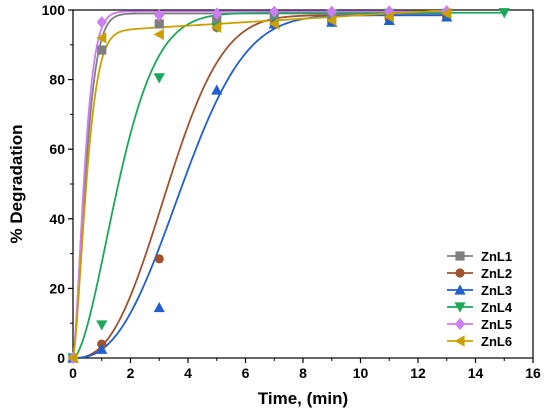 This screenshot has width=550, height=413. I want to click on y-axis: 0 20 40 60 80 100, so click(57, 184).